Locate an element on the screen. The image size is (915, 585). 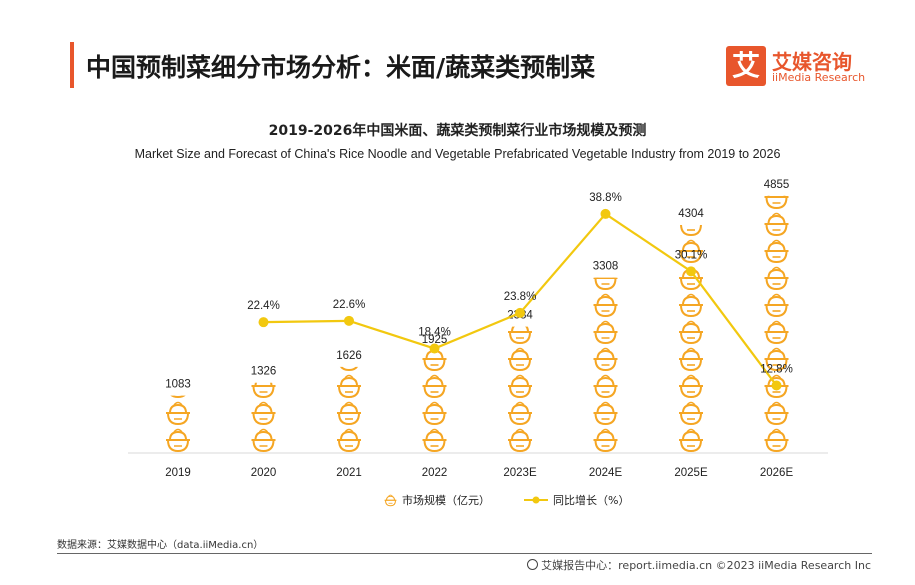
bar-2022 is located at coordinates (434, 401).